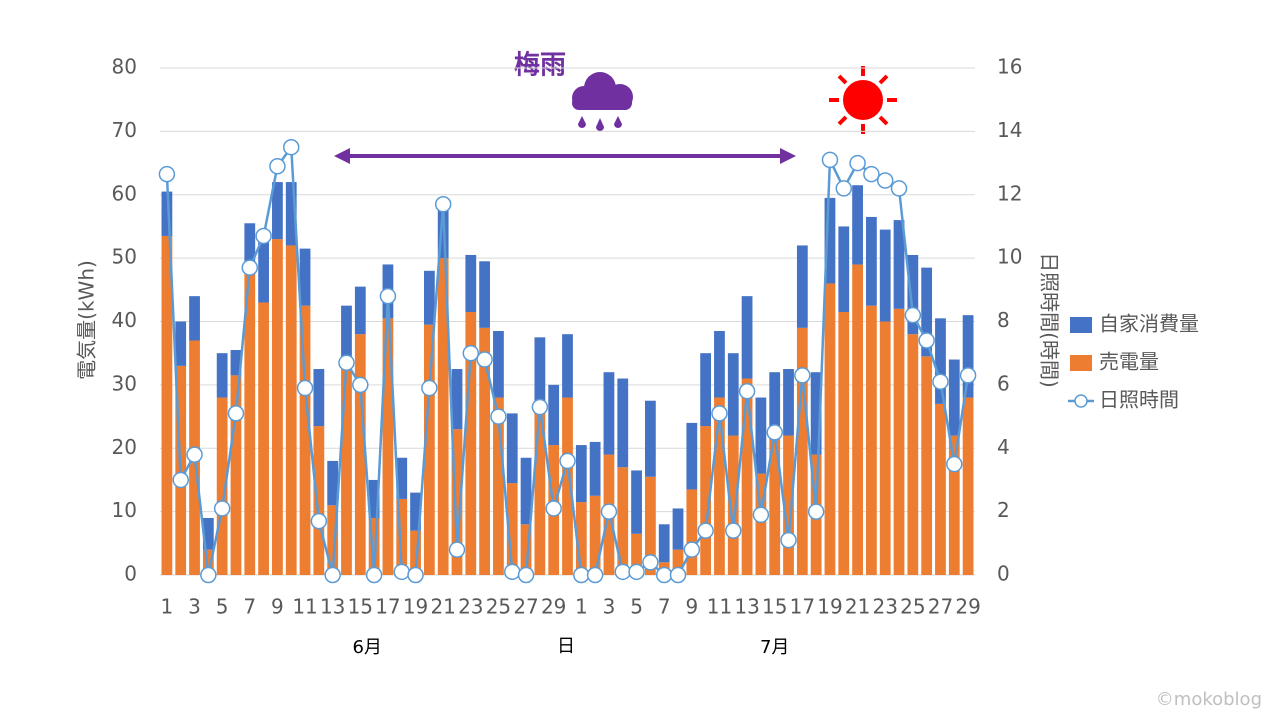 This screenshot has height=720, width=1280. What do you see at coordinates (366, 647) in the screenshot?
I see `x-group-label: 6月` at bounding box center [366, 647].